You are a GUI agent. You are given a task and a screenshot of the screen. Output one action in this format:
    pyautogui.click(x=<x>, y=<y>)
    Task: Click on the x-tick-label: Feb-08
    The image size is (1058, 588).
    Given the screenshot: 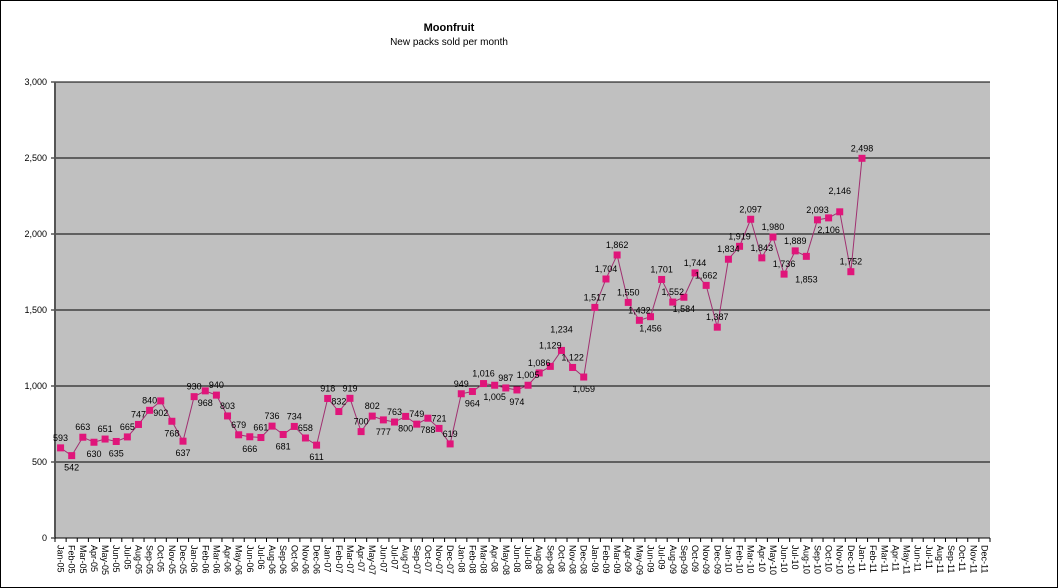 What is the action you would take?
    pyautogui.click(x=472, y=559)
    